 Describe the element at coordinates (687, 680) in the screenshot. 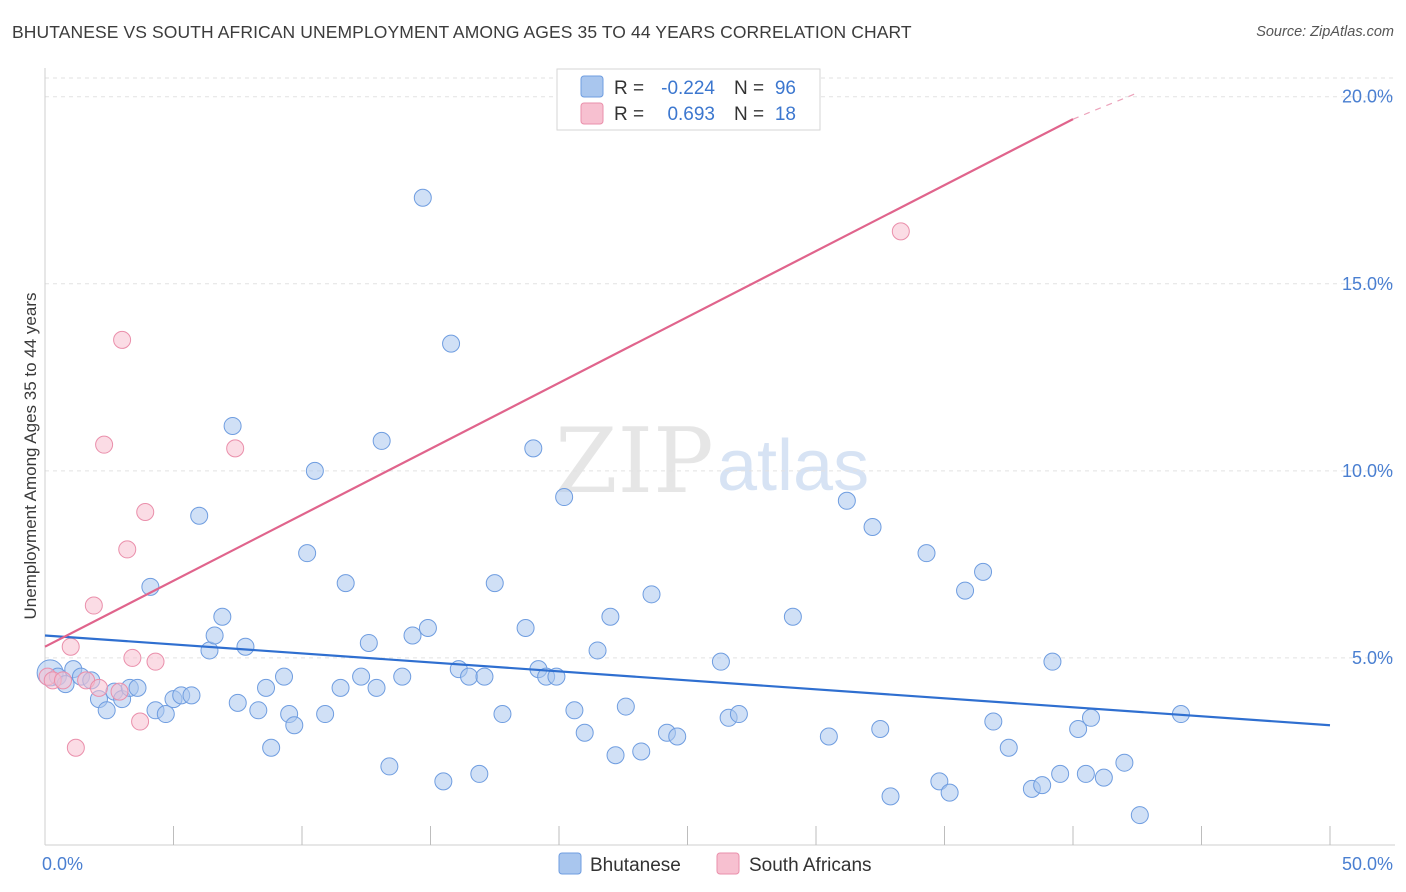

I see `trend-line-bhutanese` at that location.